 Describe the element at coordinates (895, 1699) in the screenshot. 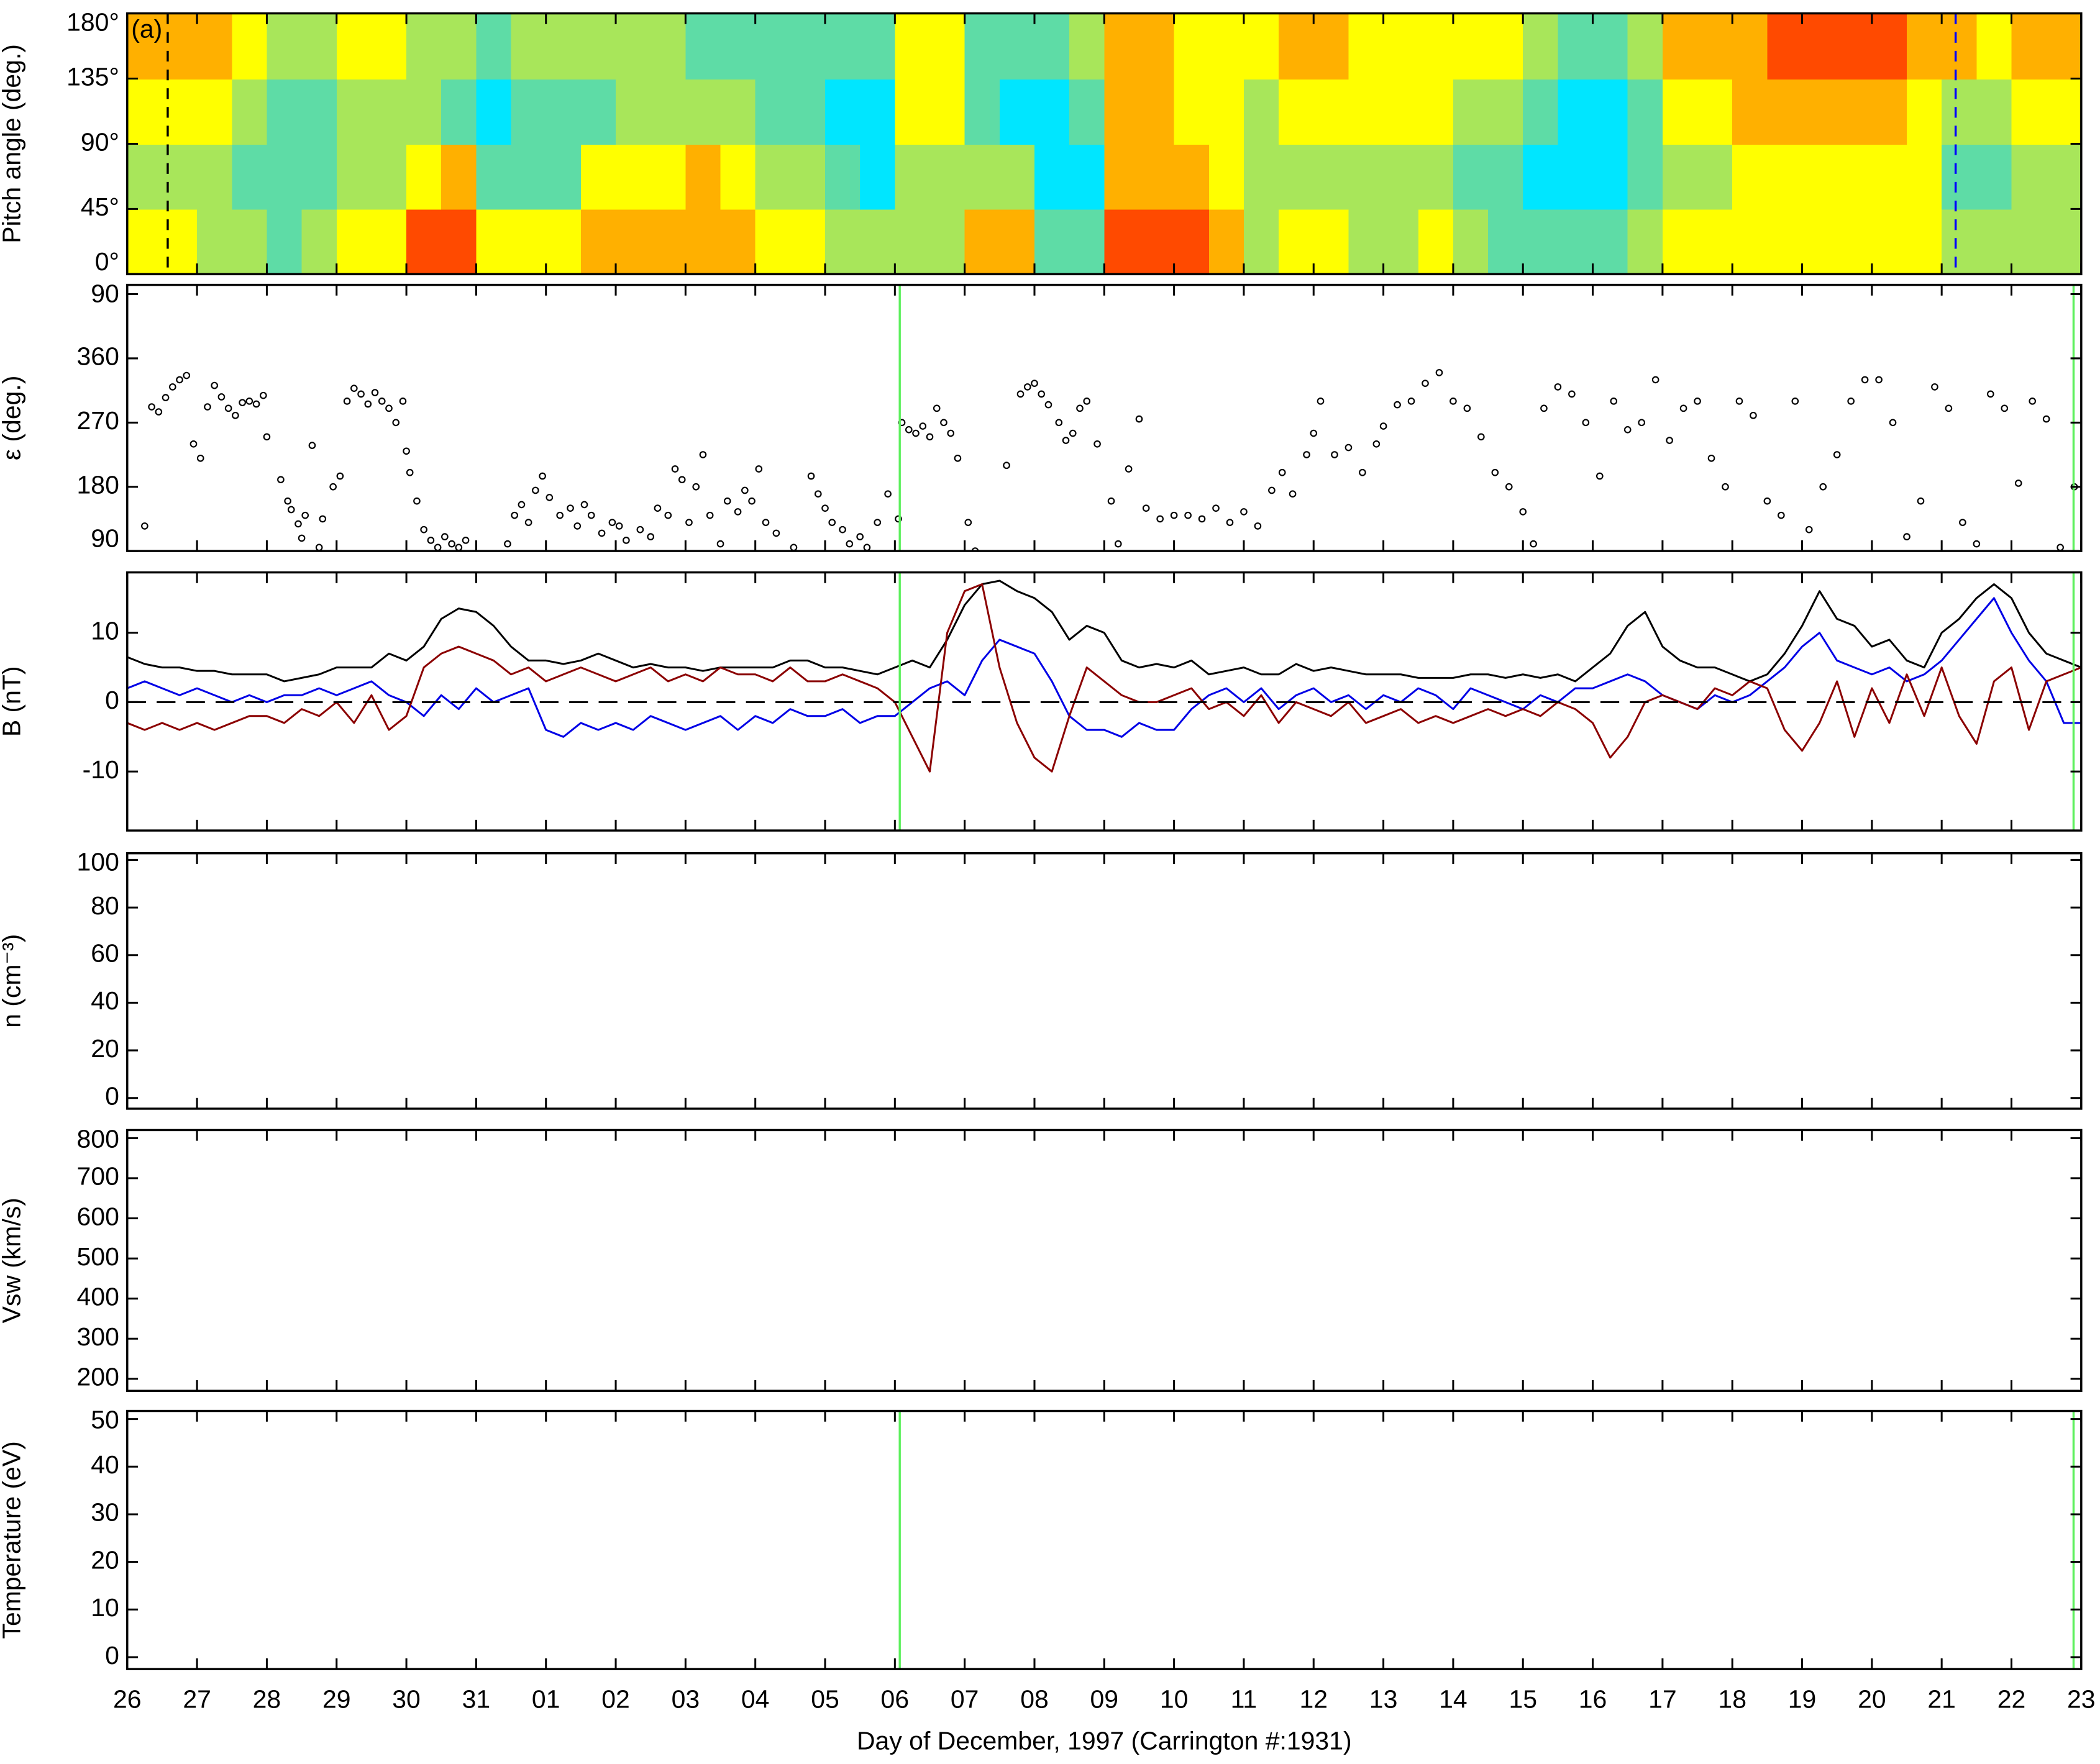

I see `x-tick-label: 06` at that location.